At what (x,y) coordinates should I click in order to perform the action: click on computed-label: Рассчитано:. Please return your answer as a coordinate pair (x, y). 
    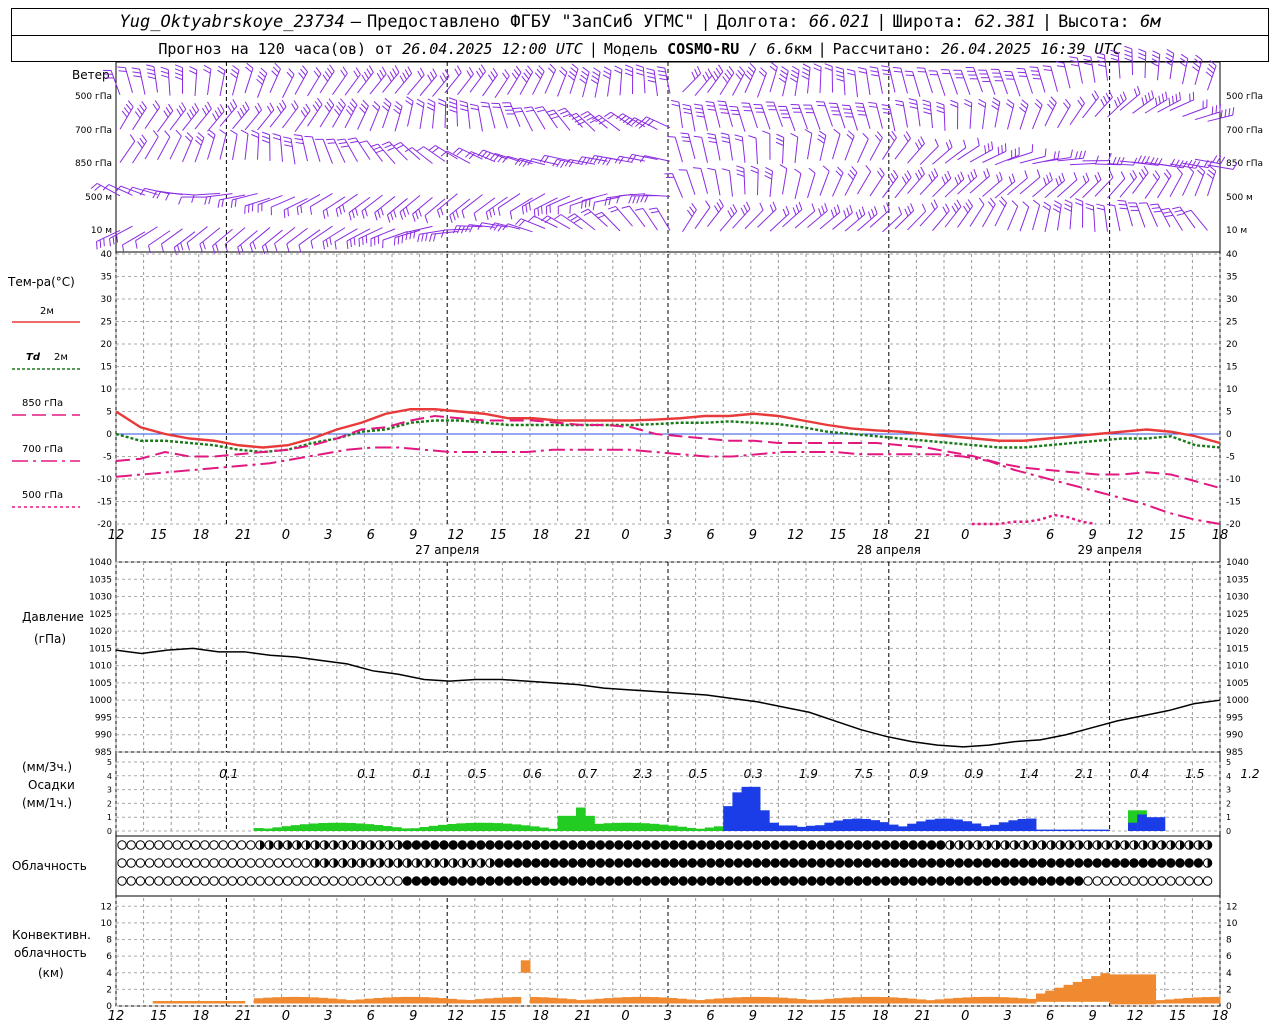
    Looking at the image, I should click on (882, 48).